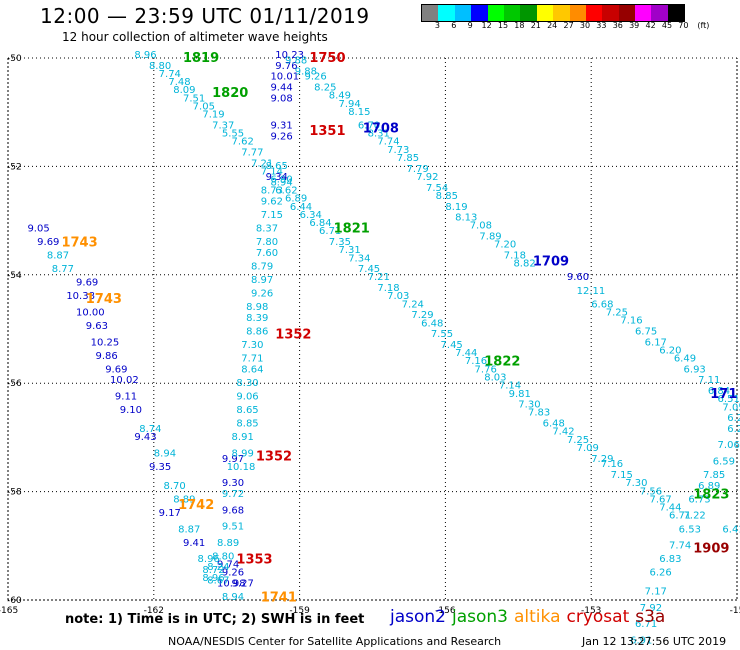 Image resolution: width=740 pixels, height=650 pixels. Describe the element at coordinates (257, 307) in the screenshot. I see `swh-value-label: 8.98` at that location.